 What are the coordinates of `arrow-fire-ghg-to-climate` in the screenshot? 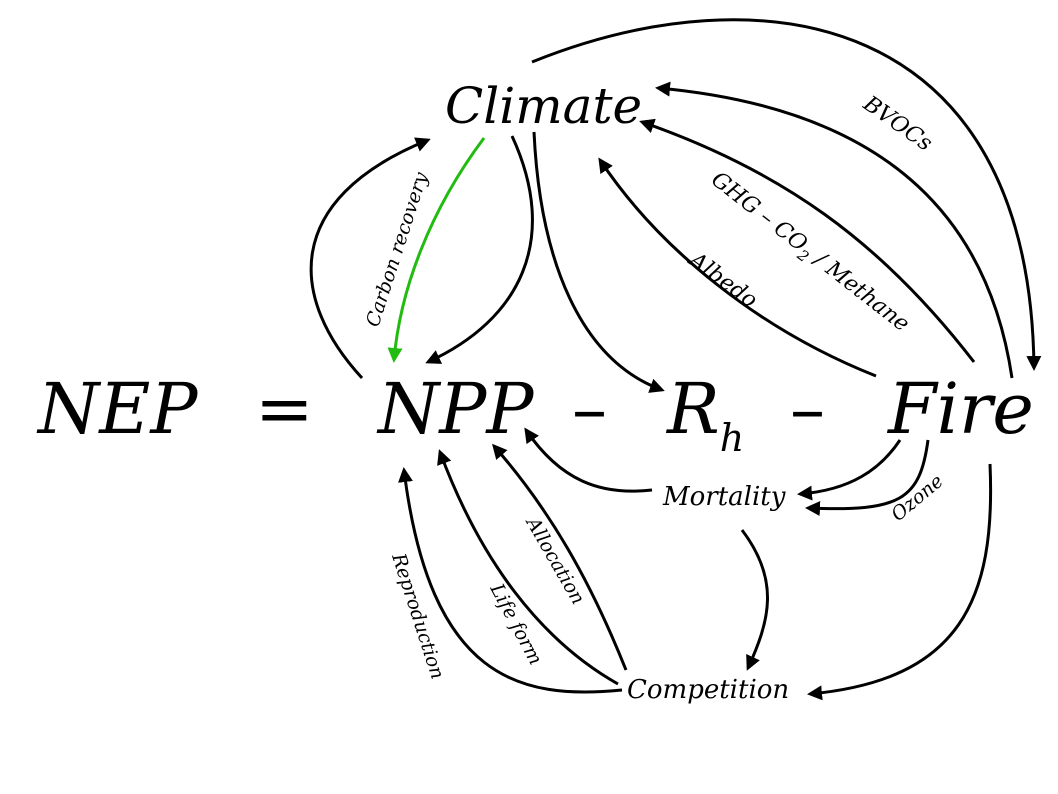 It's located at (807, 240).